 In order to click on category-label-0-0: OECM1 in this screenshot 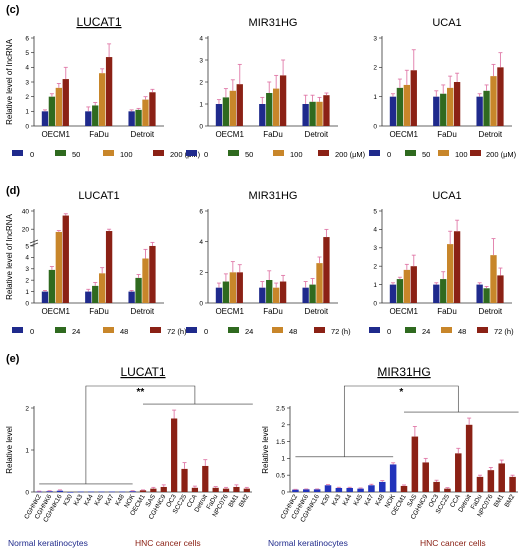, I will do `click(55, 134)`.